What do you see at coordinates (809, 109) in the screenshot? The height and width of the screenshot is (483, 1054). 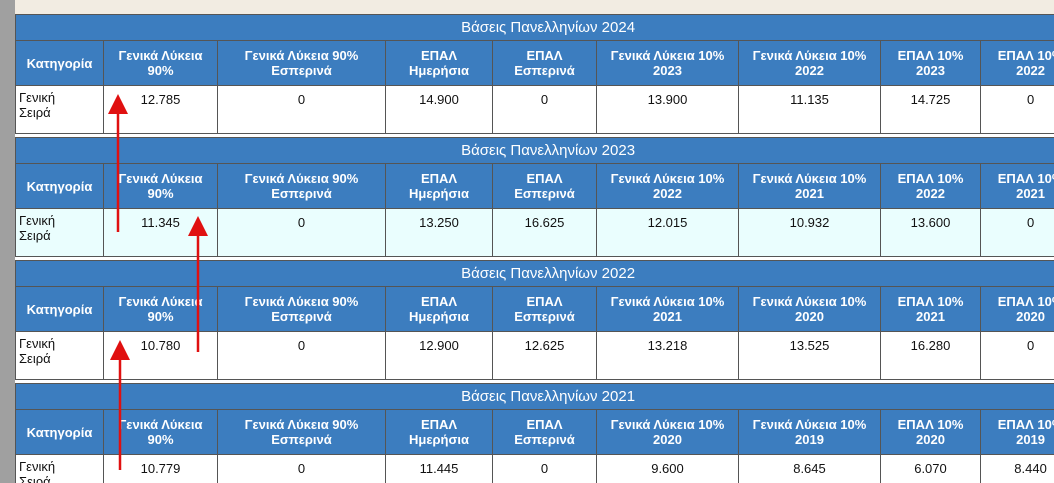 I see `data-cell: 11.135` at bounding box center [809, 109].